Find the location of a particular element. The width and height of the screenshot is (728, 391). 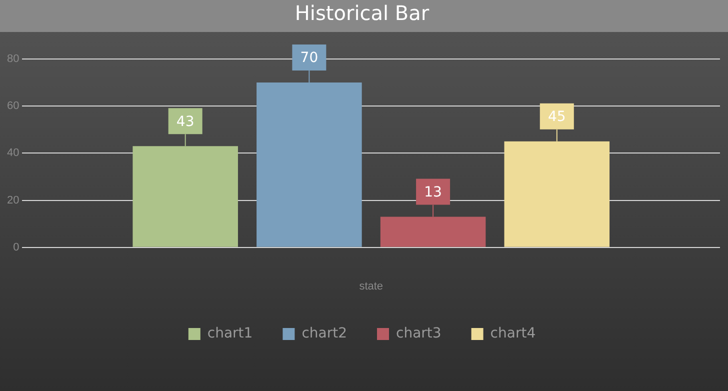

legend-label: chart3 is located at coordinates (419, 334).